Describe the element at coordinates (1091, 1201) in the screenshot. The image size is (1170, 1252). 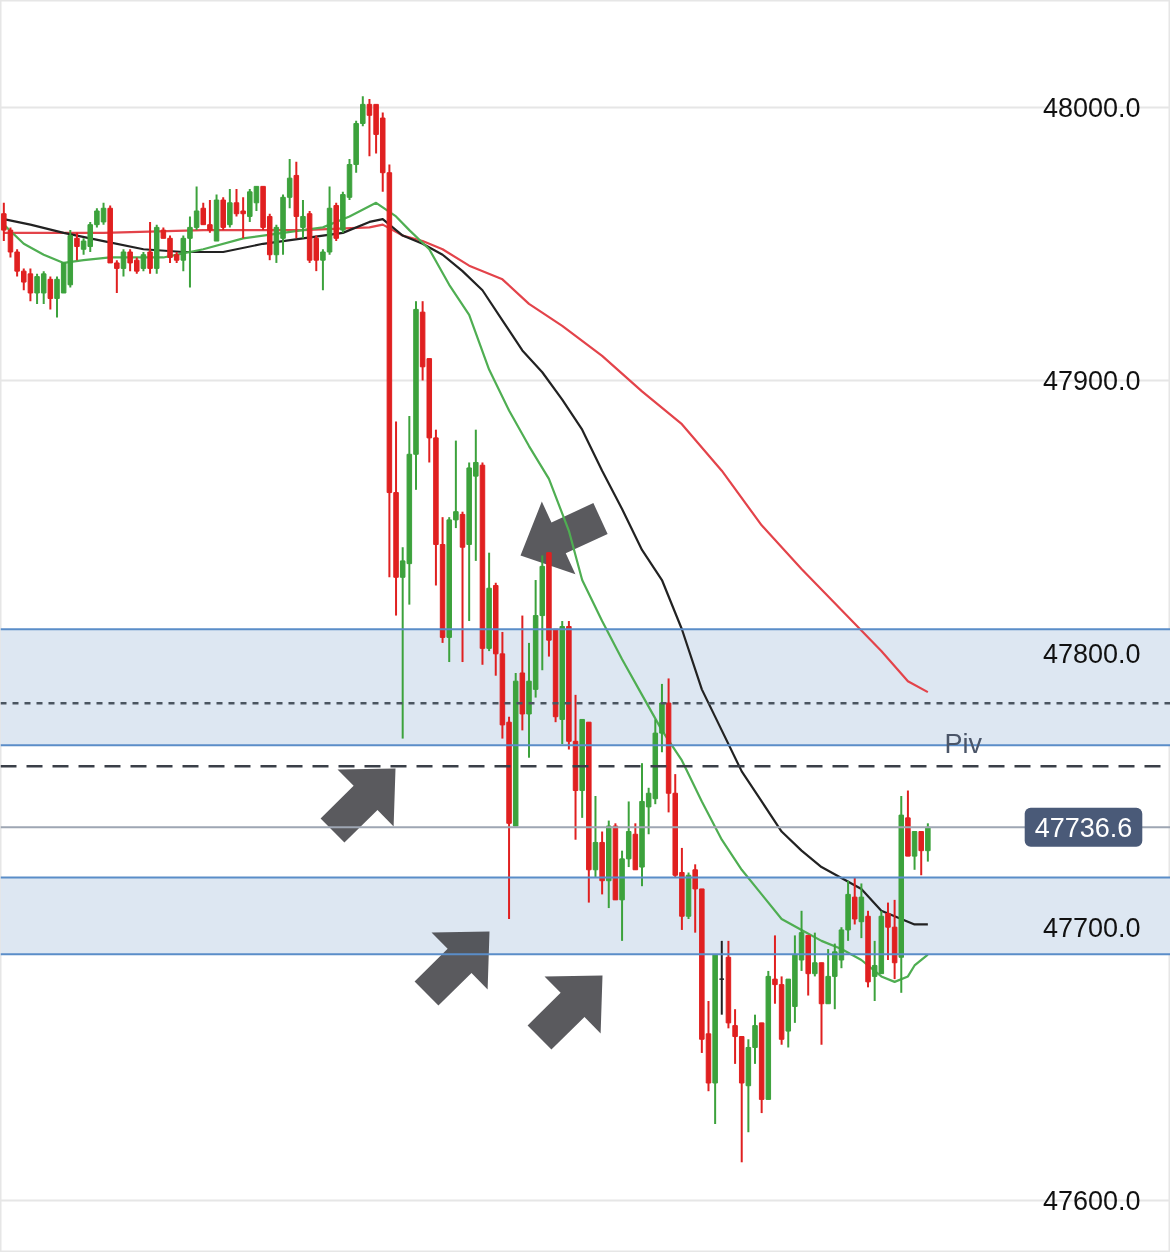
I see `y-tick-label: 47600.0` at that location.